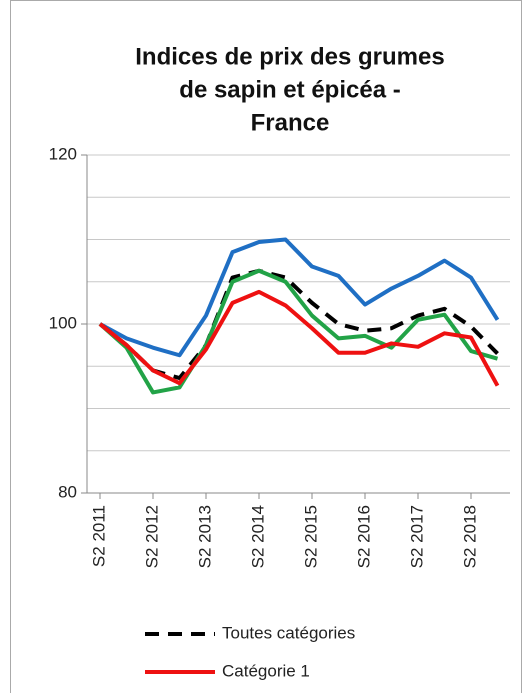  Describe the element at coordinates (266, 670) in the screenshot. I see `legend-label: Catégorie 1` at that location.